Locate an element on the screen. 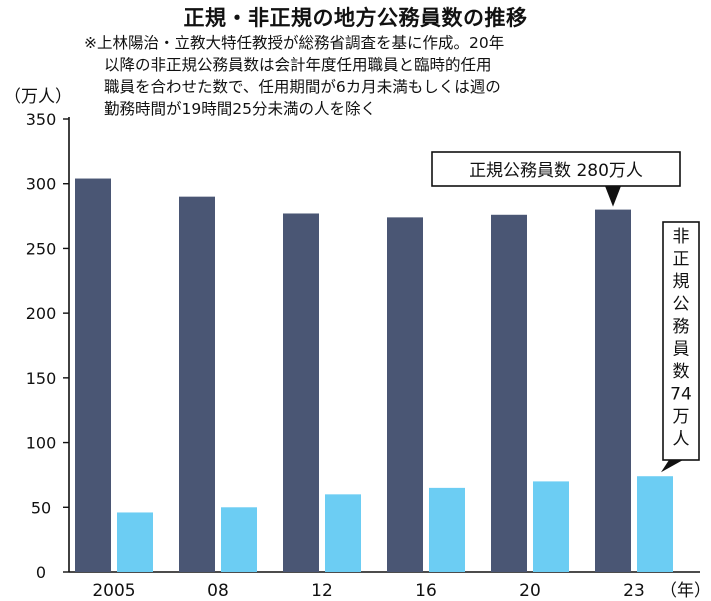 This screenshot has width=711, height=601. x-tick-label: 08 is located at coordinates (218, 591).